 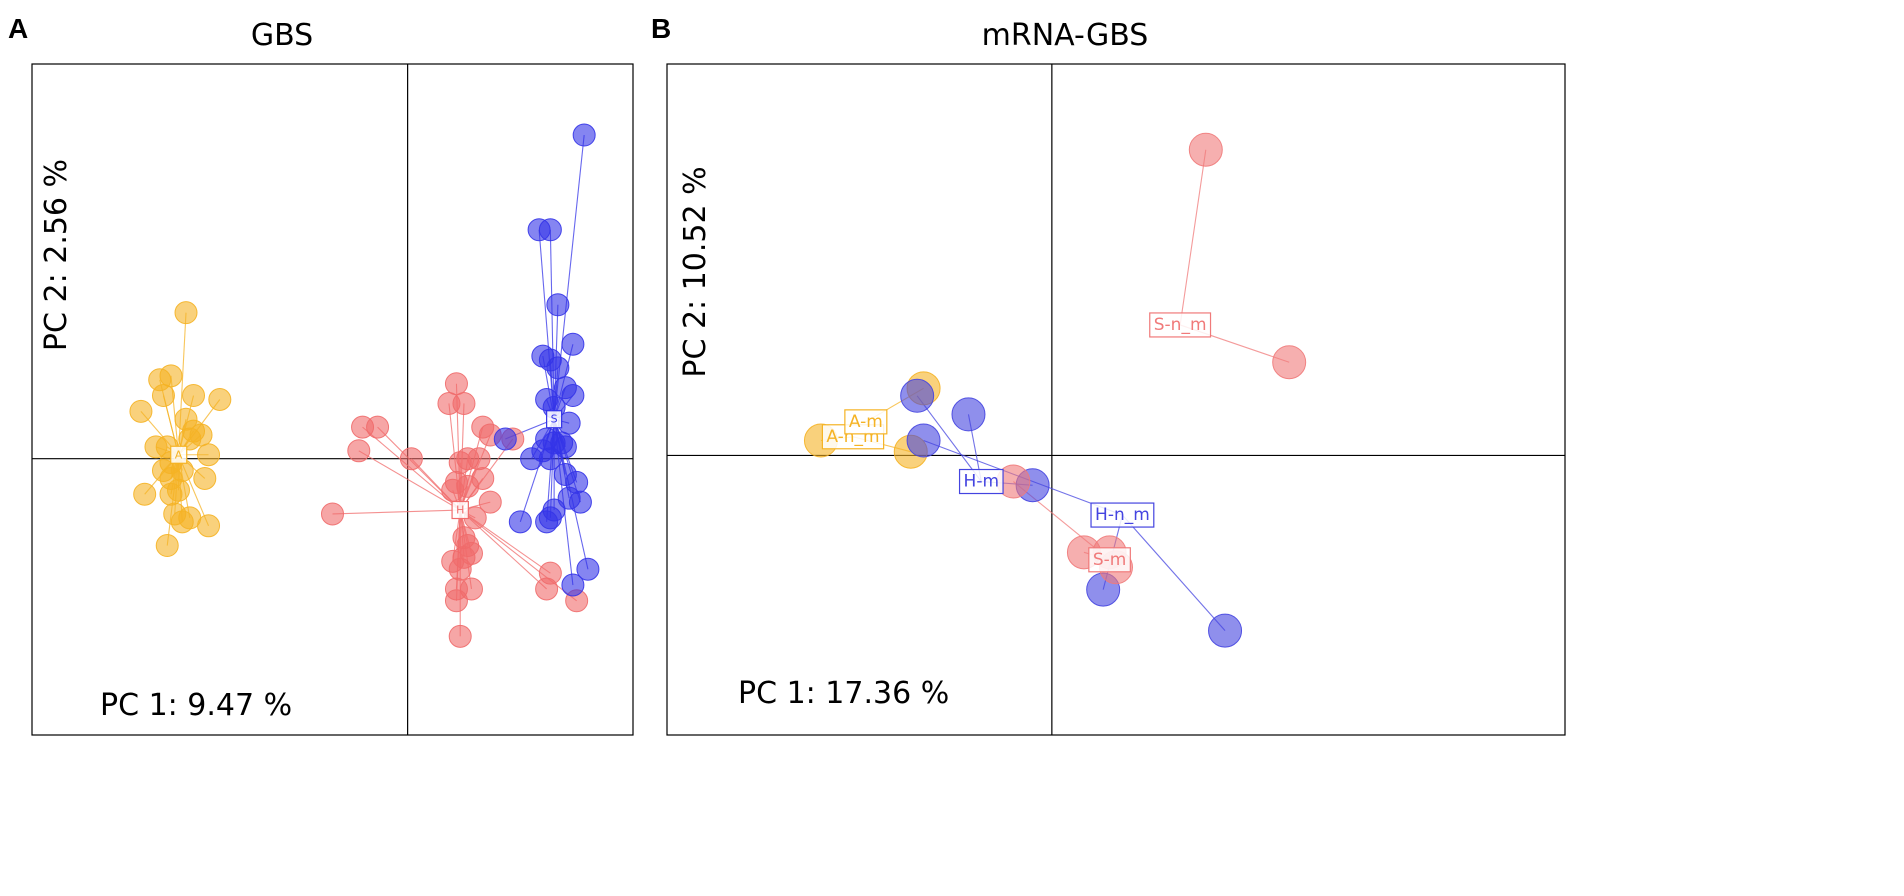 I want to click on group-label-s-n-m: S-n_m, so click(x=1180, y=325).